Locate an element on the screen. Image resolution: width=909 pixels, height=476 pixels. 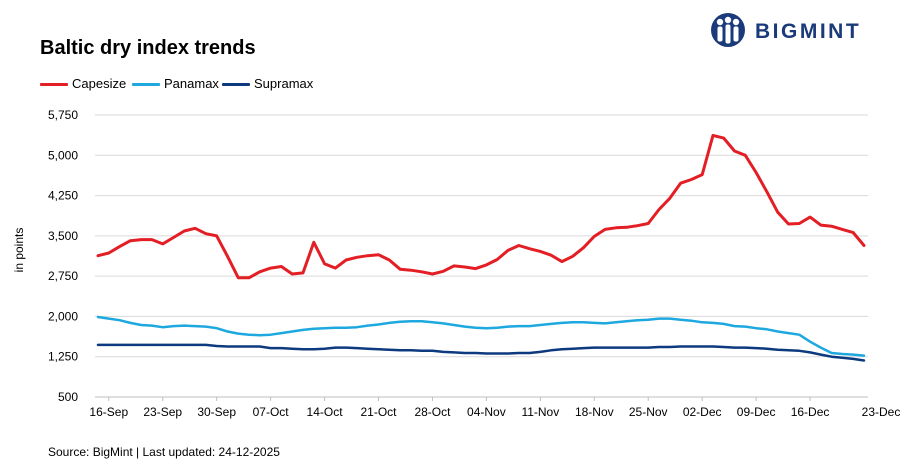
bigmint-people-logo-icon is located at coordinates (728, 30).